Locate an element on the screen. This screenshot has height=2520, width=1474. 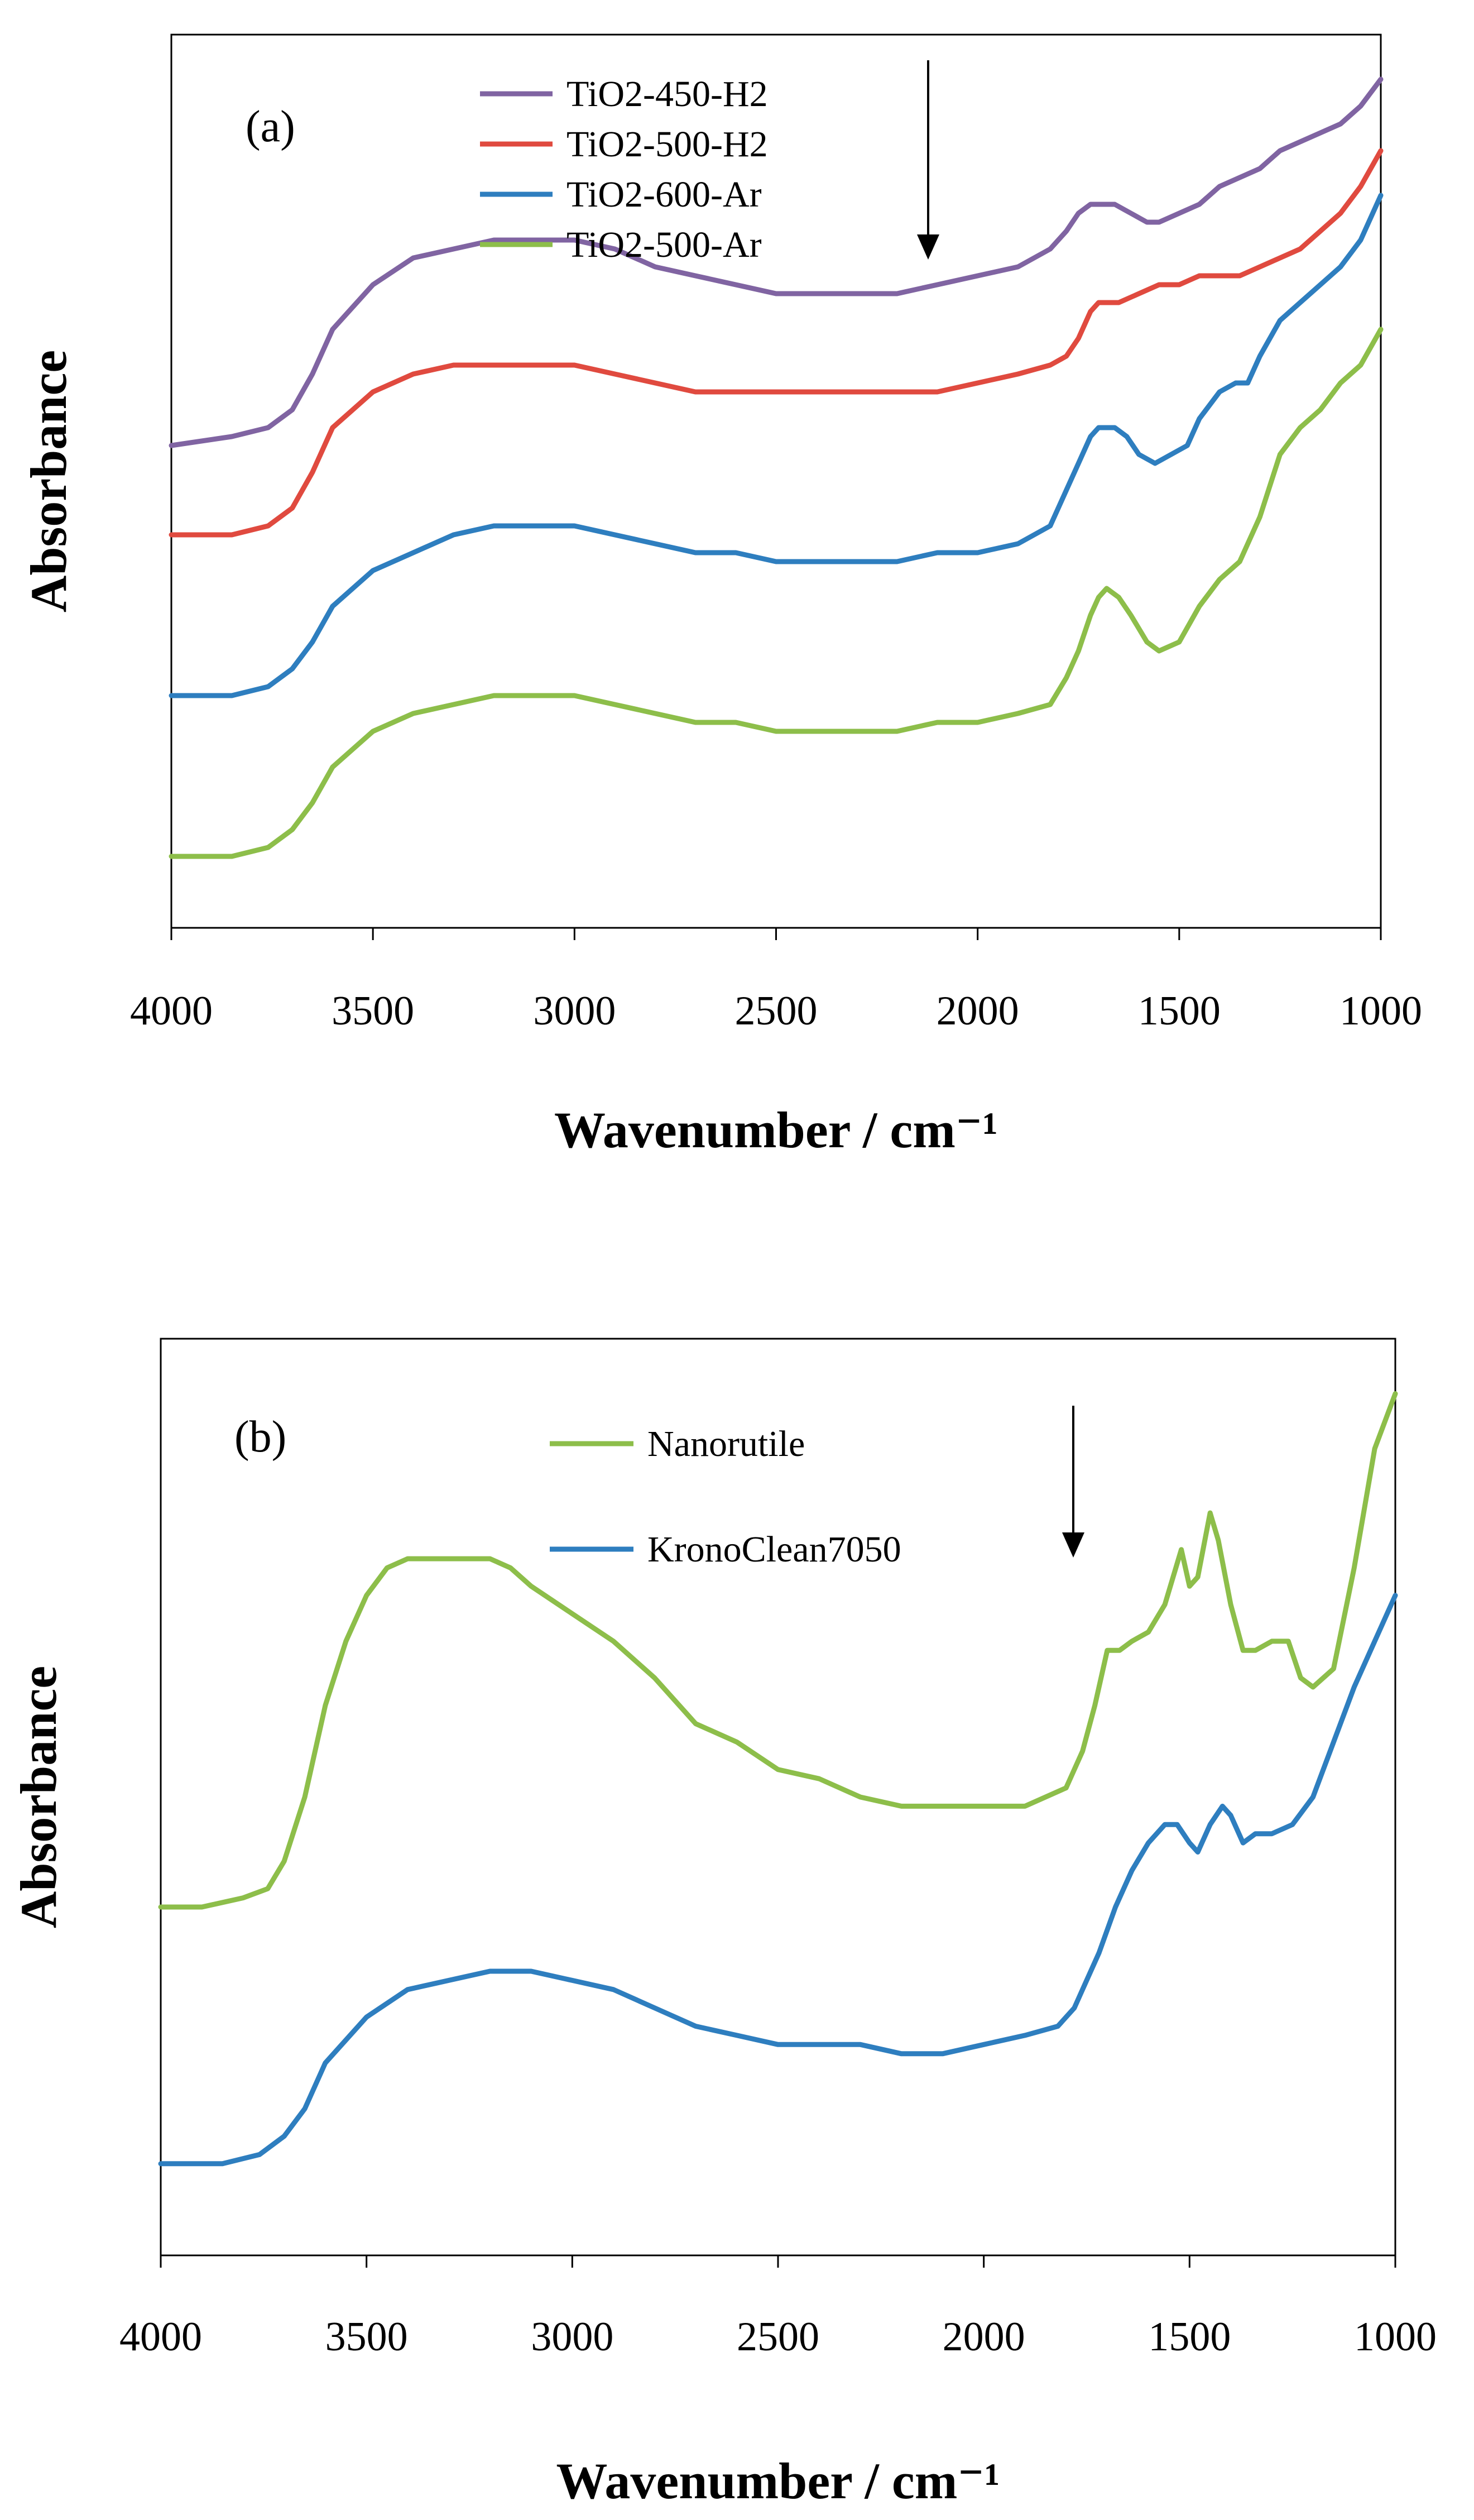
panel-label: (b) is located at coordinates (260, 1437).